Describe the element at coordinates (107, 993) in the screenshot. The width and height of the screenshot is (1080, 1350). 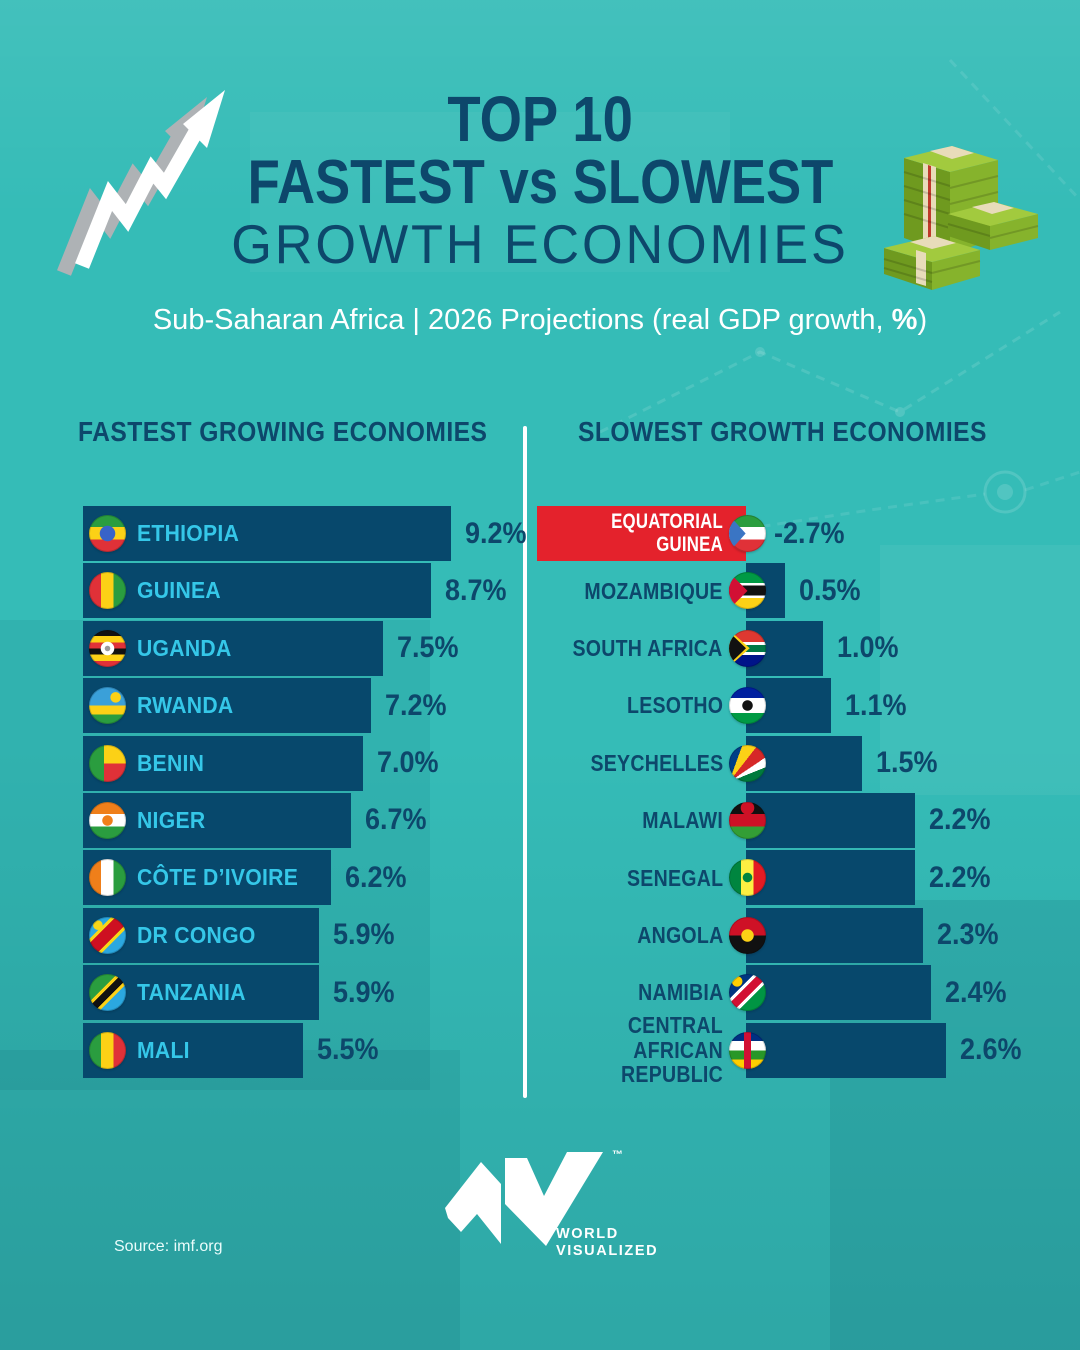
I see `flag-tanzania-icon` at that location.